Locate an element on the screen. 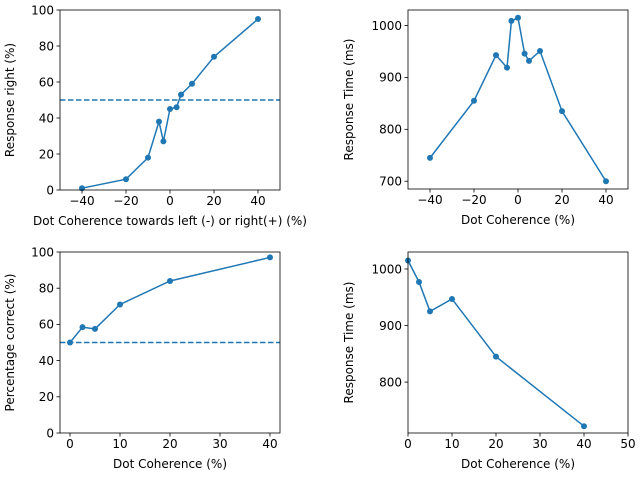 The height and width of the screenshot is (480, 640). y-axis-label: Response right (%) is located at coordinates (10, 100).